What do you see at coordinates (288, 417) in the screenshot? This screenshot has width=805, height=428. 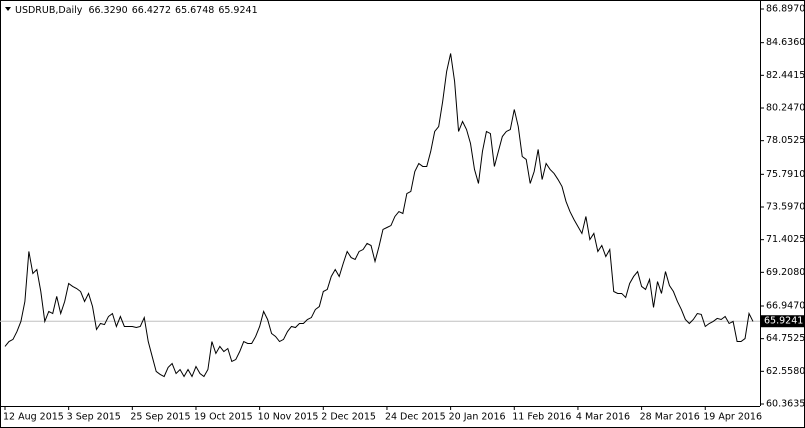 I see `x-tick-label: 10 Nov 2015` at bounding box center [288, 417].